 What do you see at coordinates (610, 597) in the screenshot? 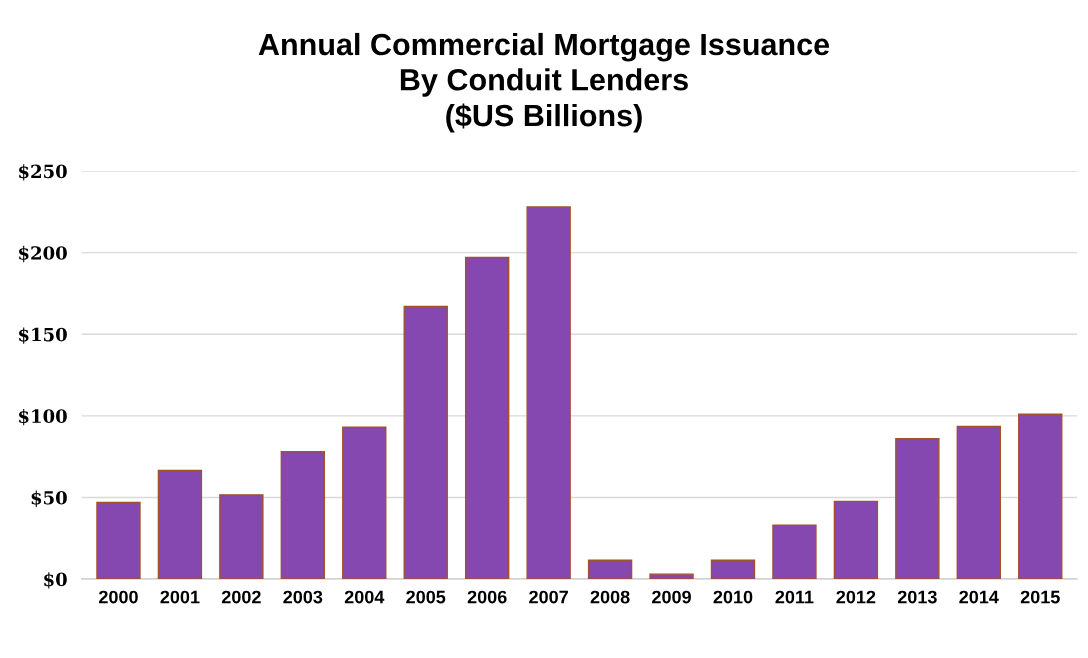
I see `x-tick-label: 2008` at bounding box center [610, 597].